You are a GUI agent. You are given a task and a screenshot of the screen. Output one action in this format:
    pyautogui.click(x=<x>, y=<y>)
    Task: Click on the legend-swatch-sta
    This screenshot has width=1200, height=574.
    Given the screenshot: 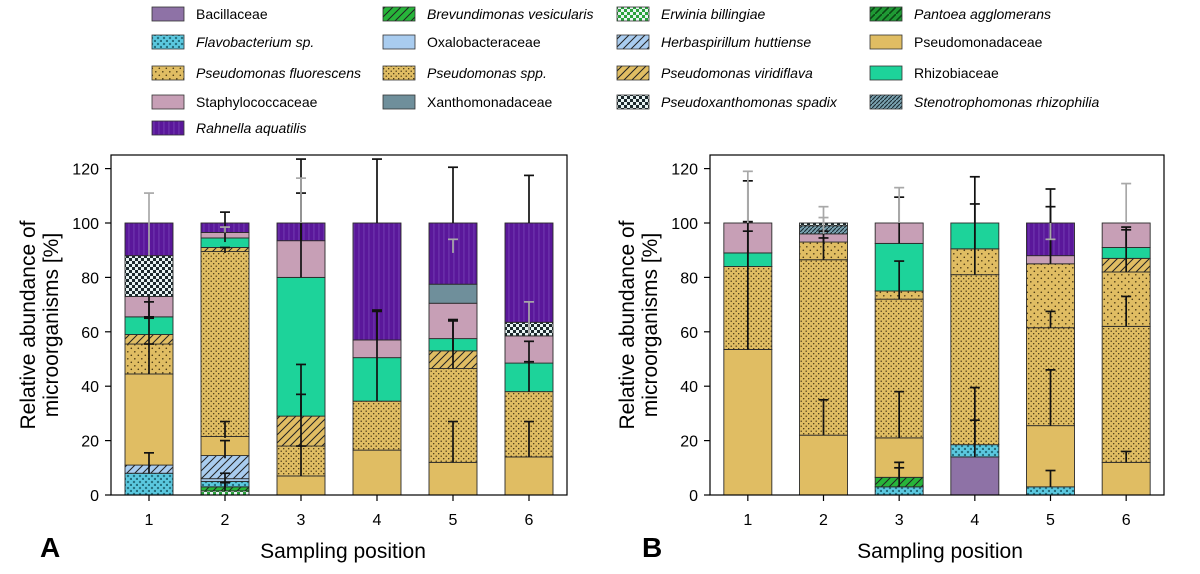 What is the action you would take?
    pyautogui.click(x=168, y=102)
    